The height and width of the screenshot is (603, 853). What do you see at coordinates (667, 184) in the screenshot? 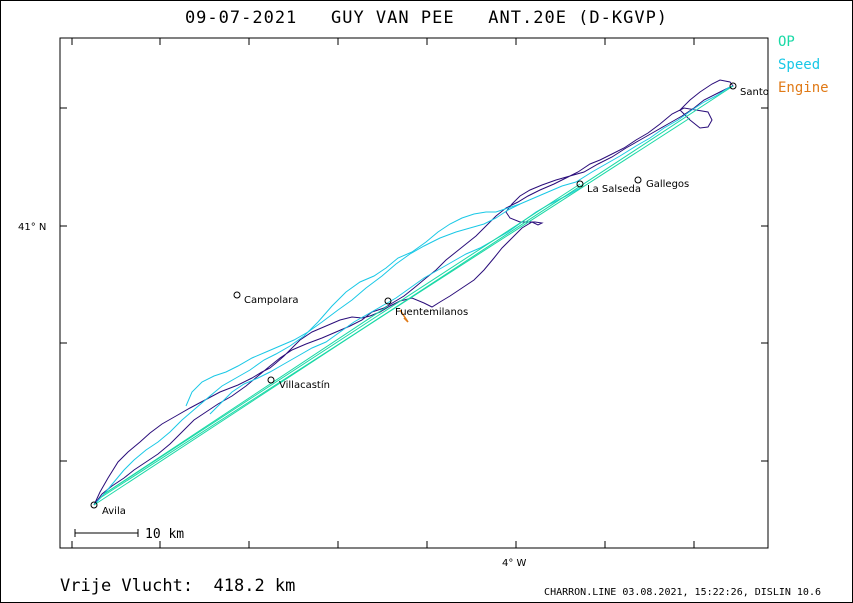
I see `place-label-gallegos: Gallegos` at bounding box center [667, 184].